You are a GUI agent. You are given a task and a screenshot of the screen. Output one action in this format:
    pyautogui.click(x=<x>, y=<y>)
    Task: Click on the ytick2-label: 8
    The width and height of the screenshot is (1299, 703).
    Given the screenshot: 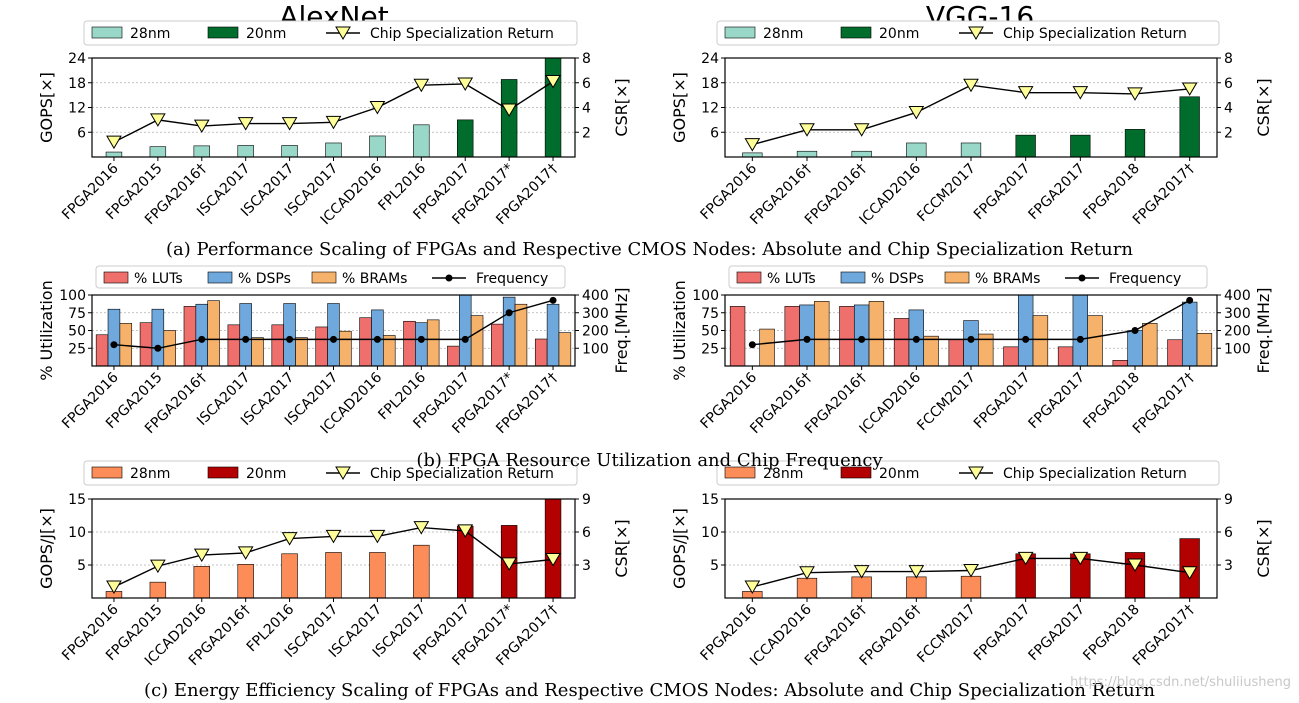 What is the action you would take?
    pyautogui.click(x=586, y=59)
    